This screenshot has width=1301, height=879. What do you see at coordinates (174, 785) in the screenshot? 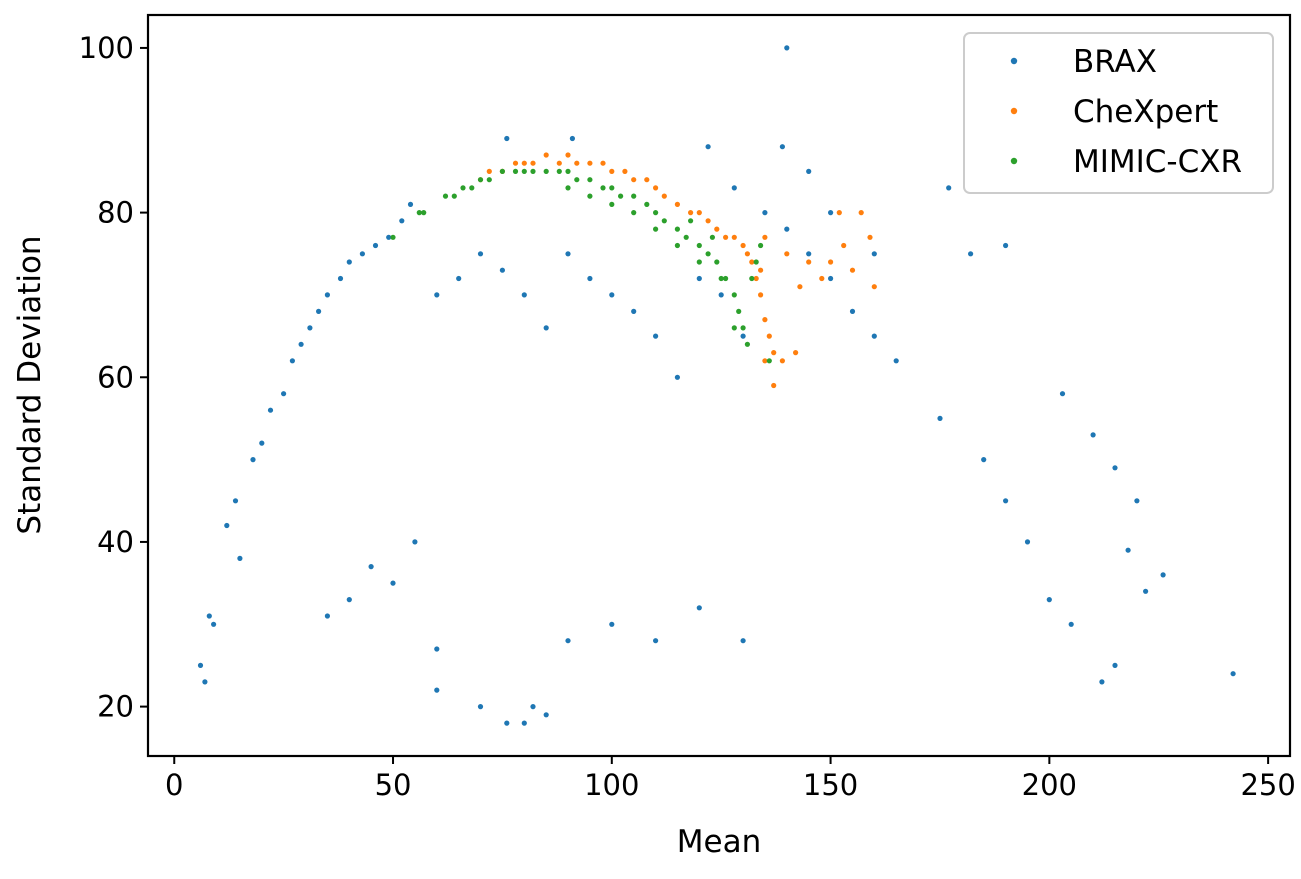
I see `x-tick-label: 0` at bounding box center [174, 785].